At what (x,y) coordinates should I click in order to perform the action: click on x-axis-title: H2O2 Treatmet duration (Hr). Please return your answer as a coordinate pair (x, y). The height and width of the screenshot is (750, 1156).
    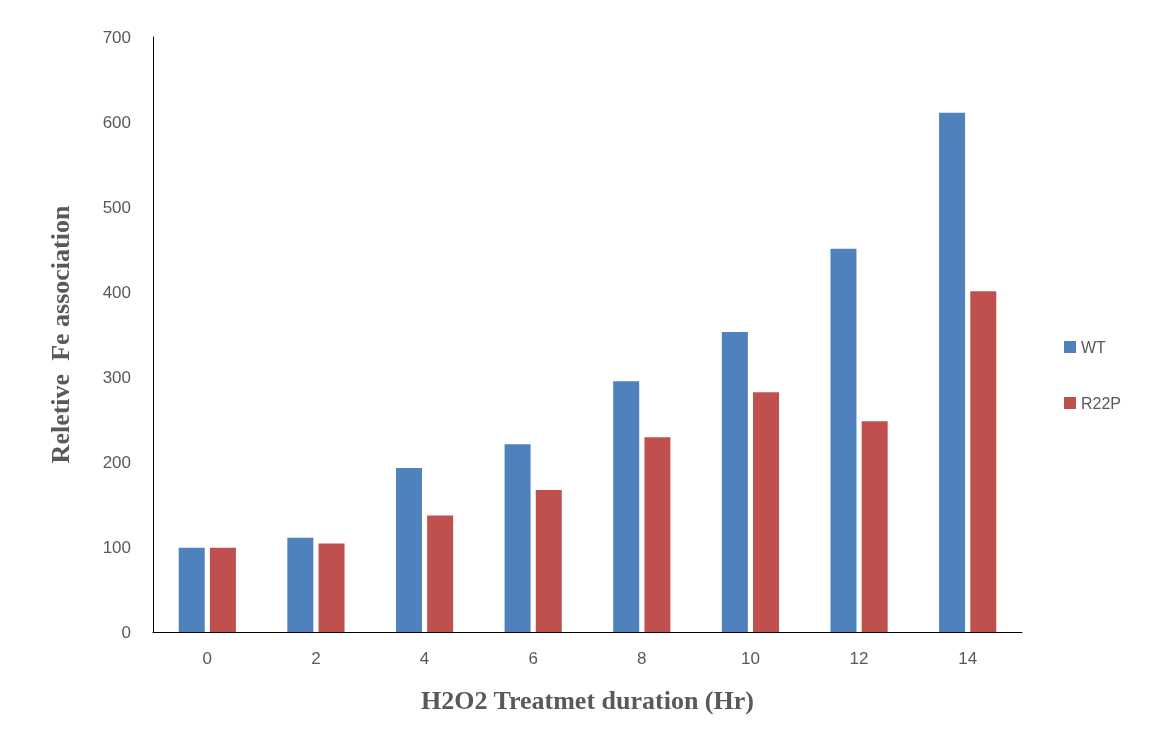
    Looking at the image, I should click on (587, 700).